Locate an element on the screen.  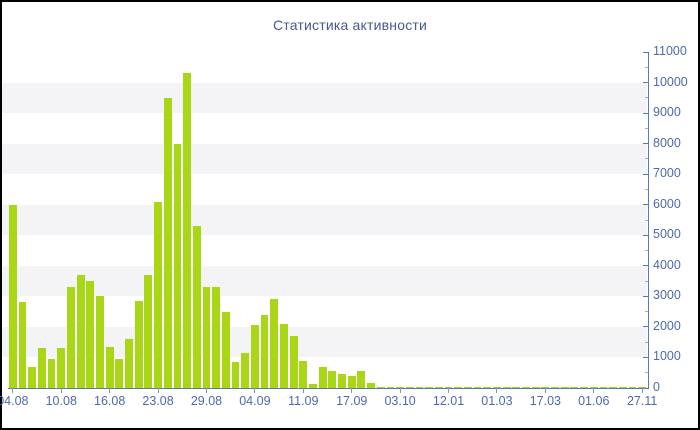
y-axis-label: 10000 is located at coordinates (670, 81).